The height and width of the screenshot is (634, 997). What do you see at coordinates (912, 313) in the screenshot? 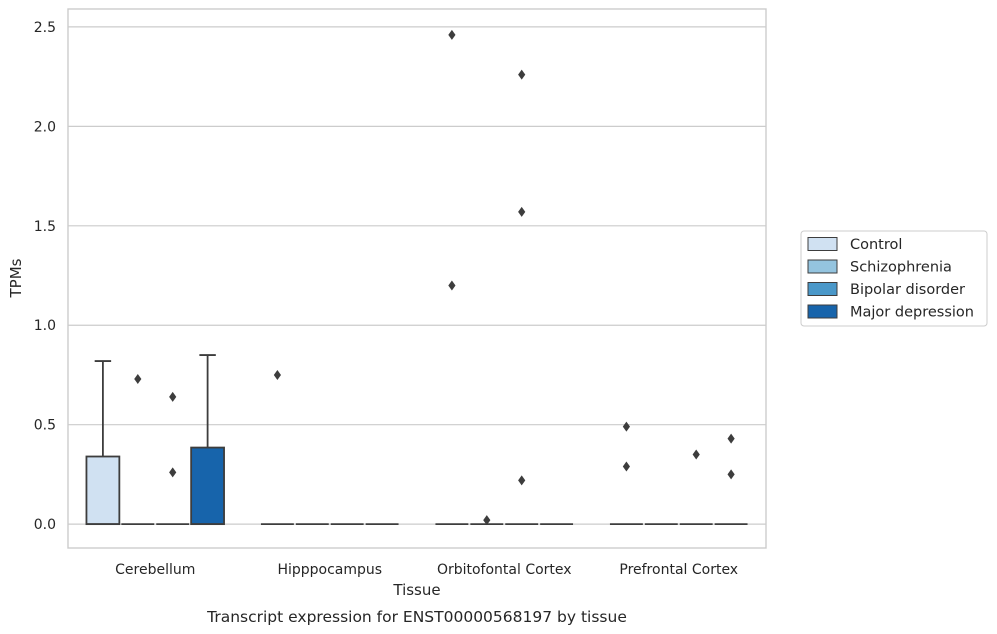
I see `legend-label: Major depression` at bounding box center [912, 313].